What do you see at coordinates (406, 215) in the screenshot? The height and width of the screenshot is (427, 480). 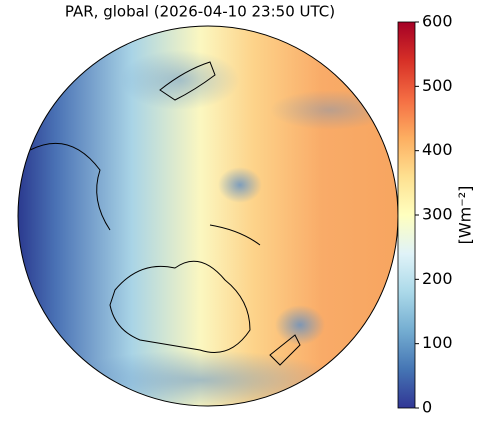 I see `colorbar-fill` at bounding box center [406, 215].